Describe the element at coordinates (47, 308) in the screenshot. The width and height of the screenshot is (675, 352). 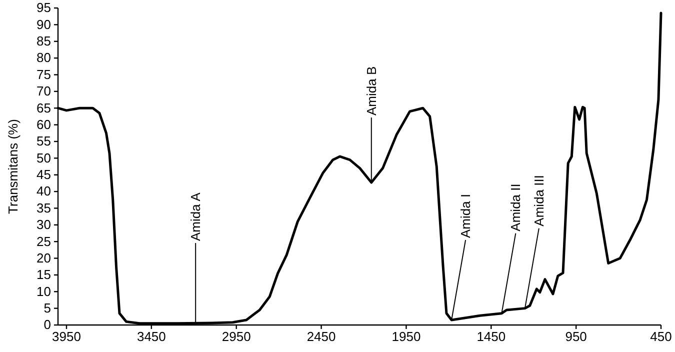
I see `y-tick-label: 5` at that location.